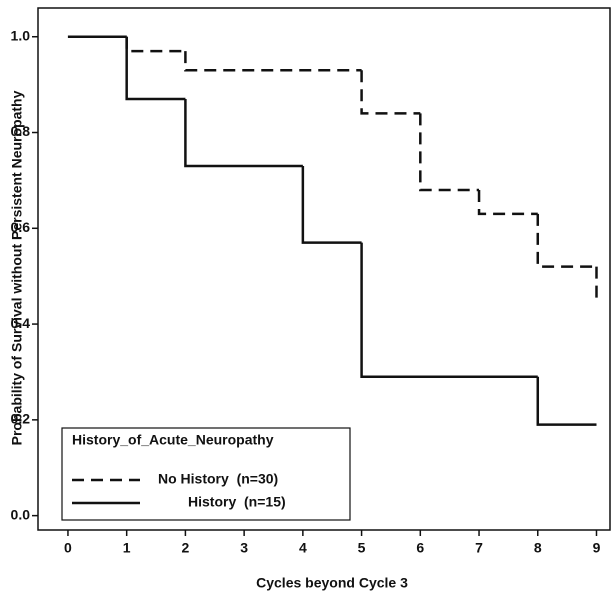 Image resolution: width=614 pixels, height=605 pixels. I want to click on y-tick-label: 0.6, so click(21, 227).